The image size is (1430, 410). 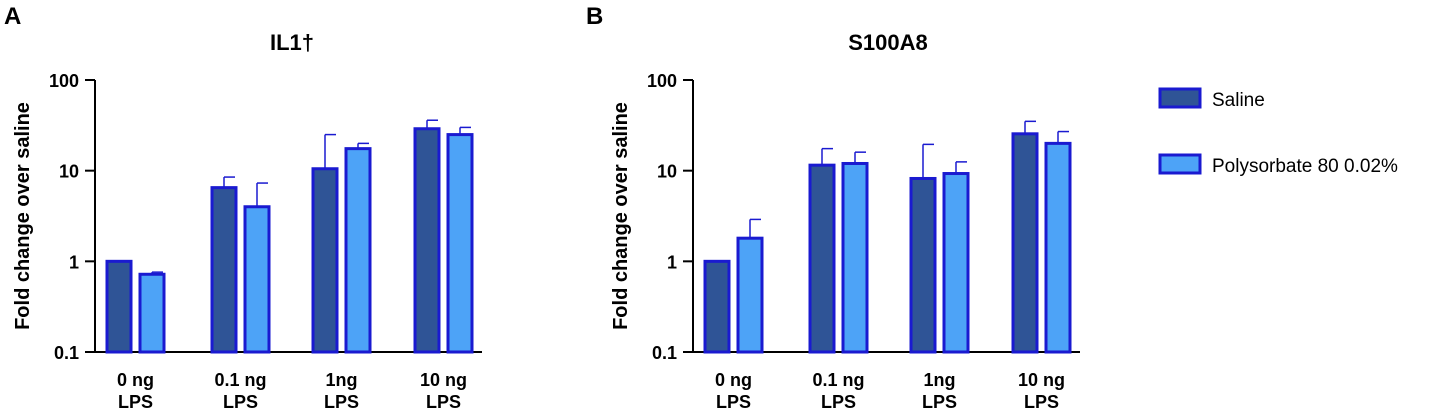 I want to click on legend-label-polysorbate: Polysorbate 80 0.02%, so click(x=1305, y=166).